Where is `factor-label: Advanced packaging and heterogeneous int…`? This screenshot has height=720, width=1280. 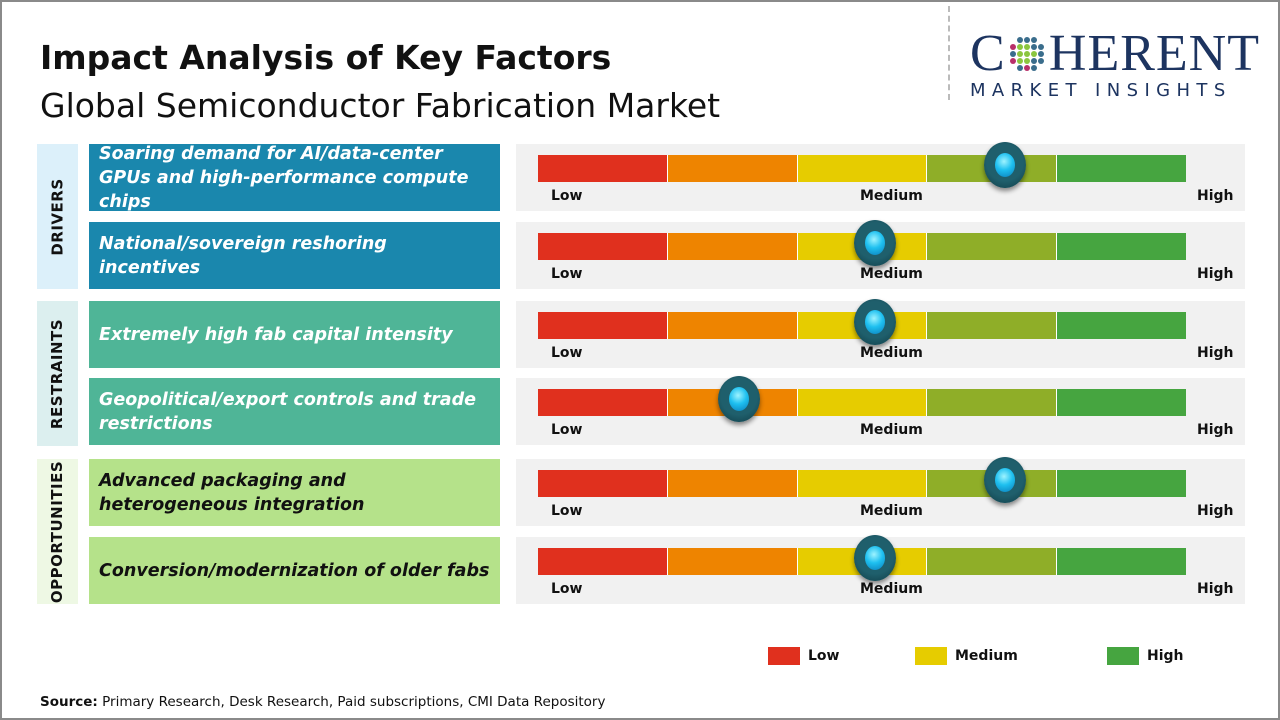
factor-label: Advanced packaging and heterogeneous int… is located at coordinates (294, 492).